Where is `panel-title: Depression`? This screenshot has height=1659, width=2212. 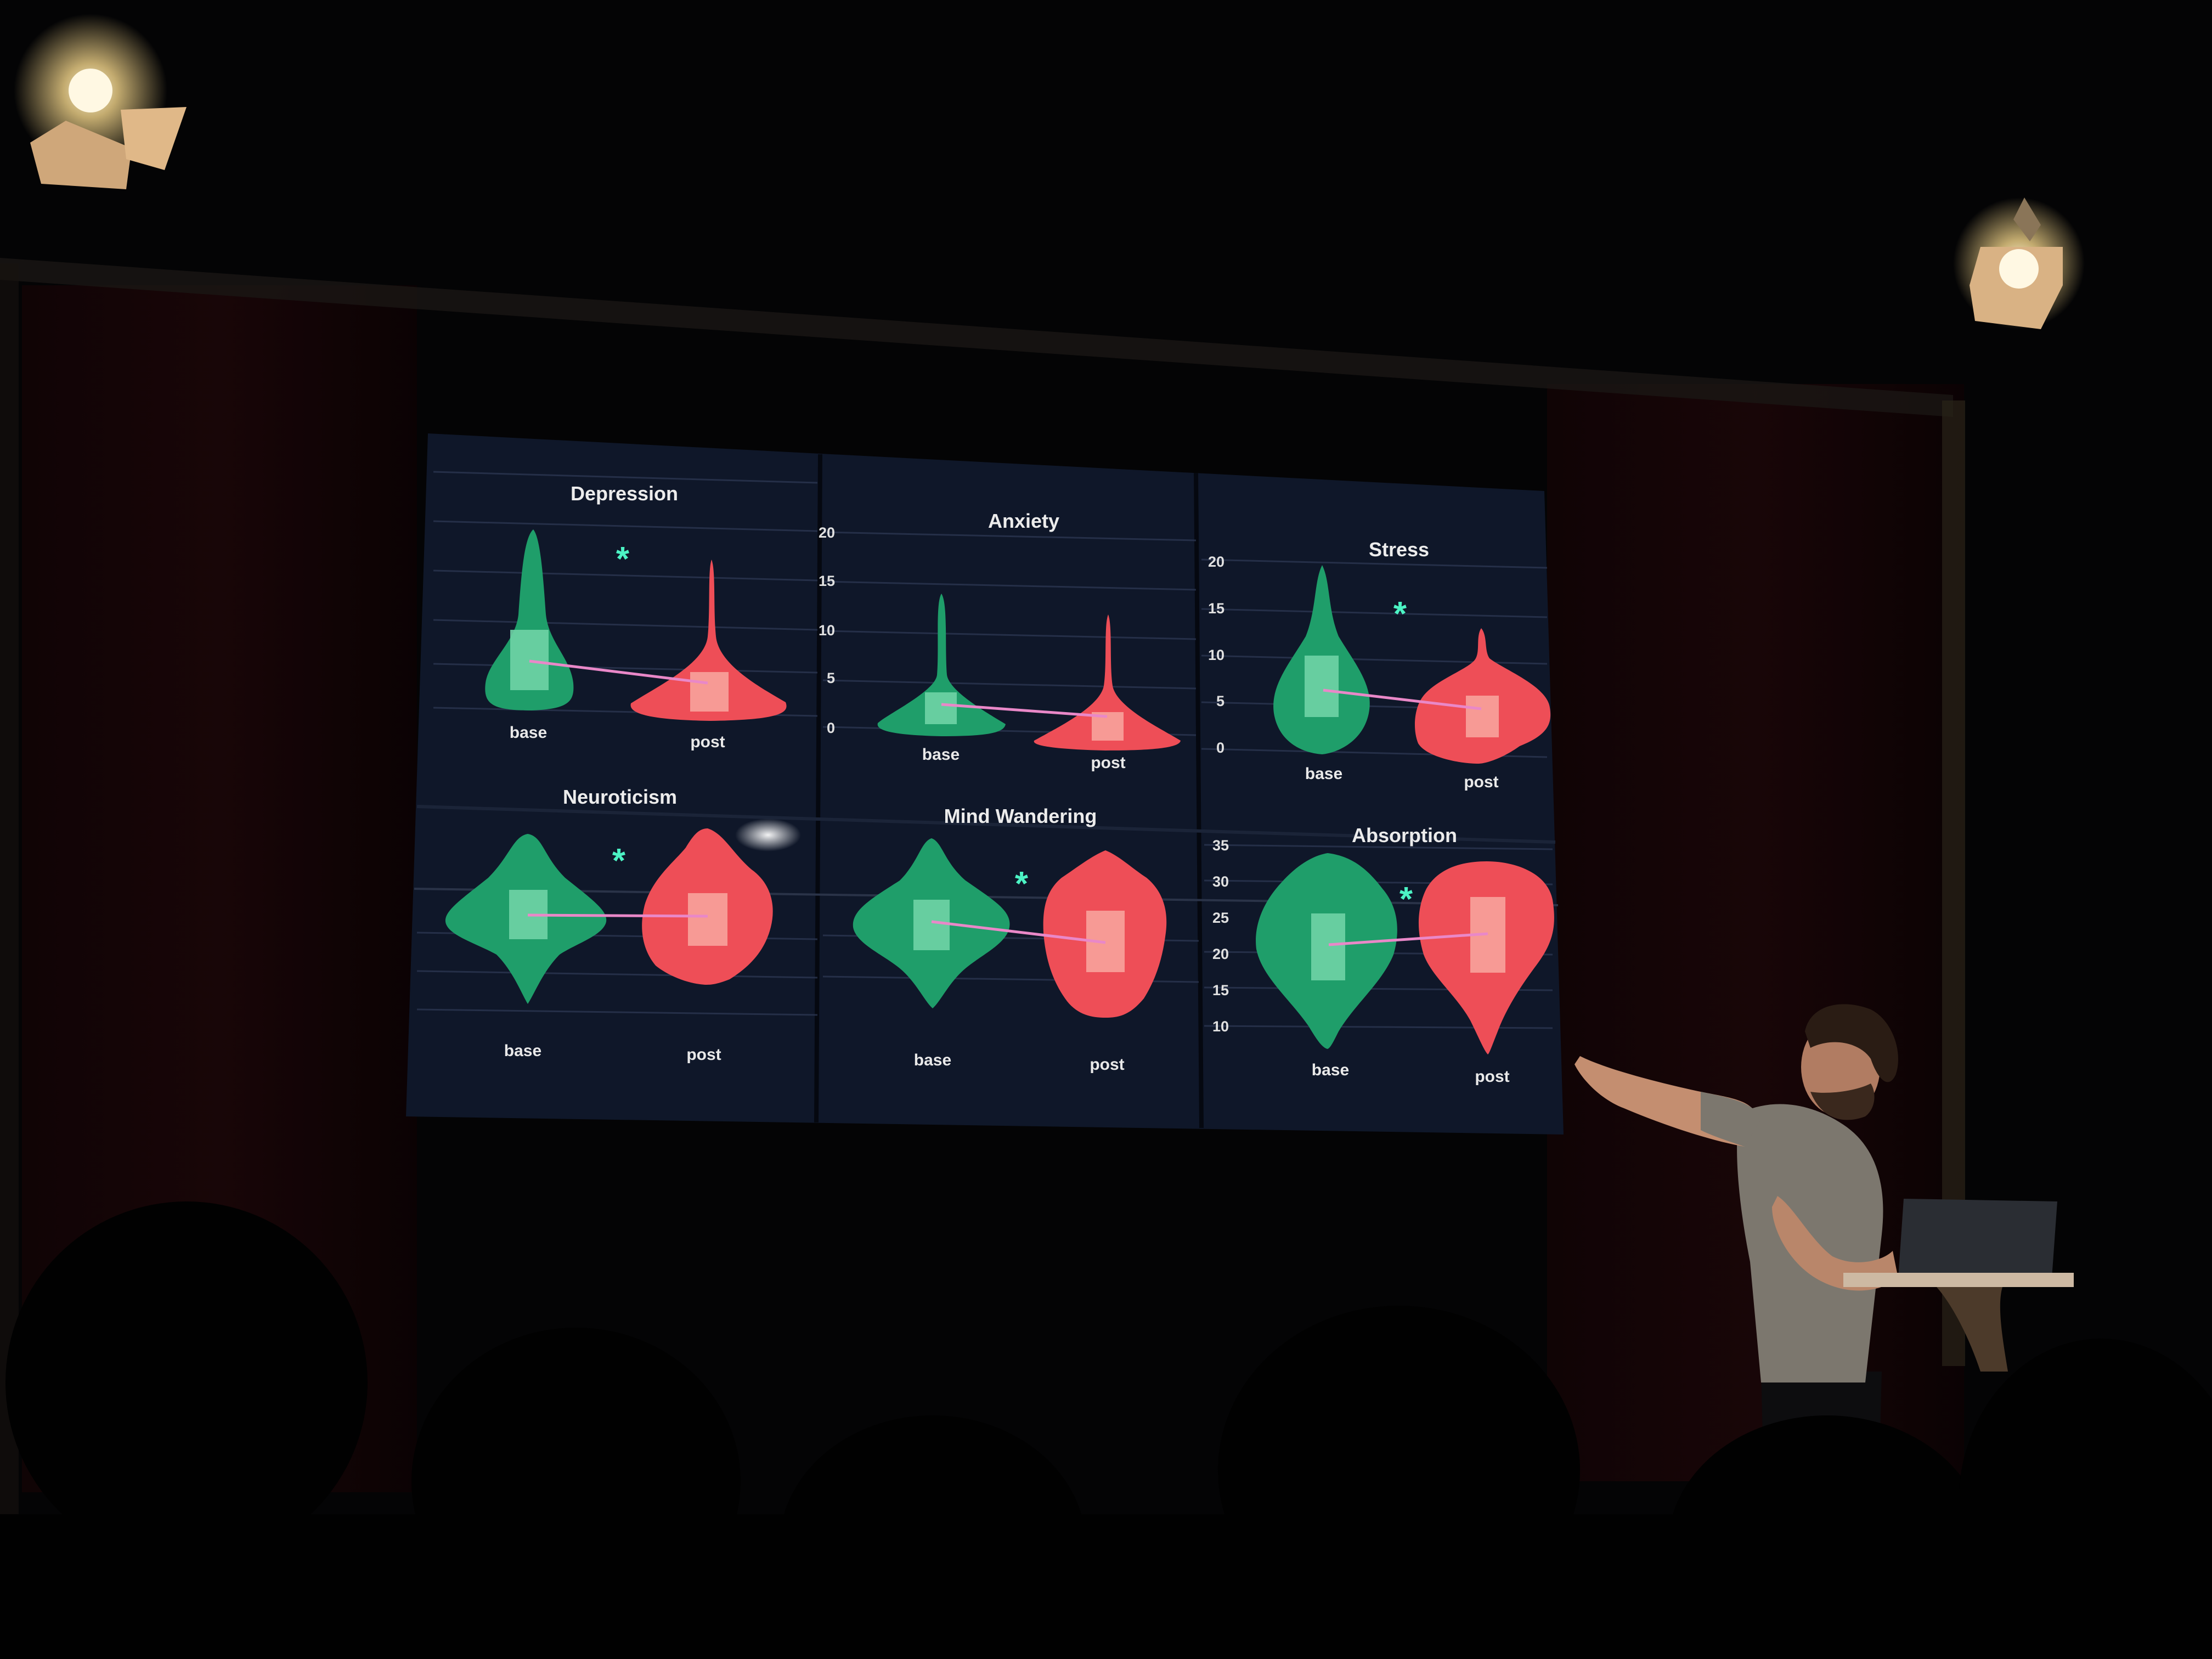
panel-title: Depression is located at coordinates (624, 493).